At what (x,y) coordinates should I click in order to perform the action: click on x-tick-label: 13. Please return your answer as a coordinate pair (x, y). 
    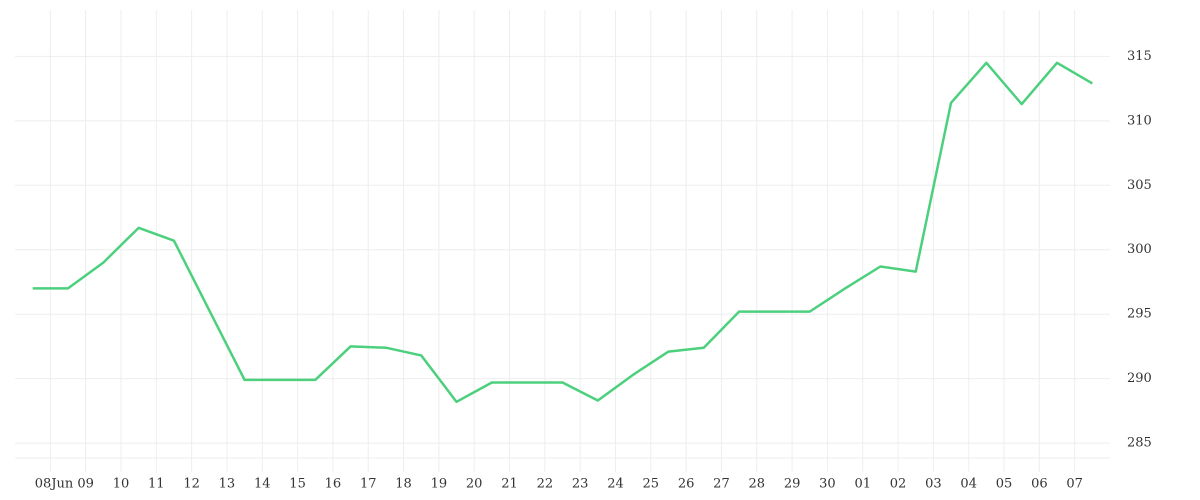
    Looking at the image, I should click on (227, 484).